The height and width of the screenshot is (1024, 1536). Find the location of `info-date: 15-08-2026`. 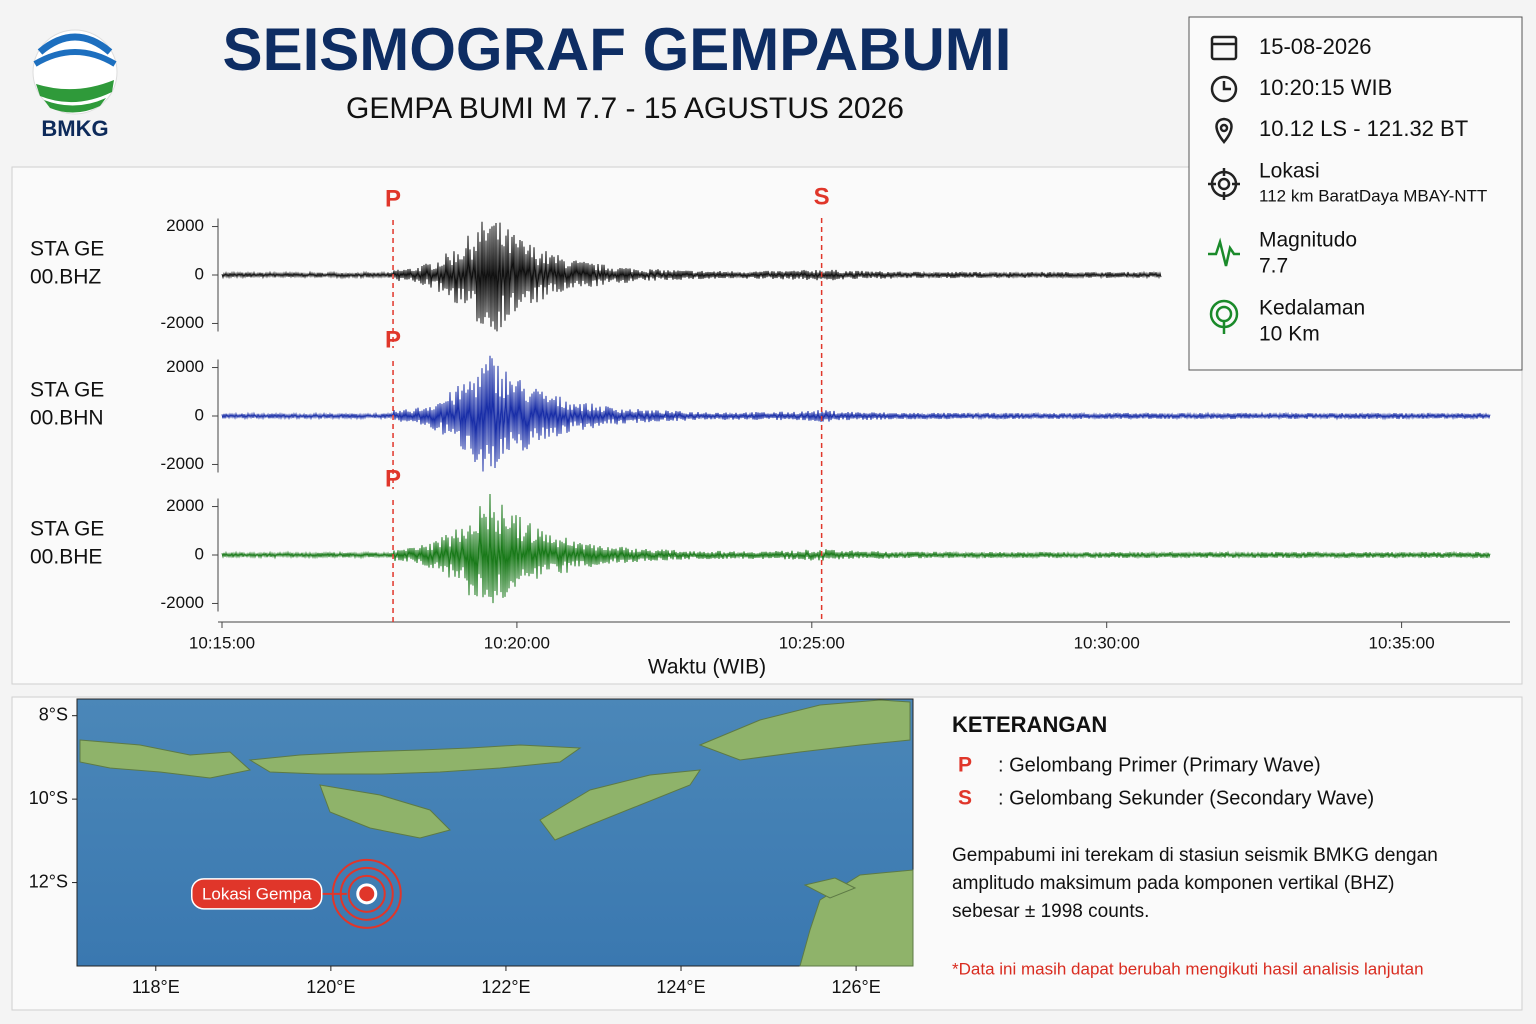

info-date: 15-08-2026 is located at coordinates (1315, 46).